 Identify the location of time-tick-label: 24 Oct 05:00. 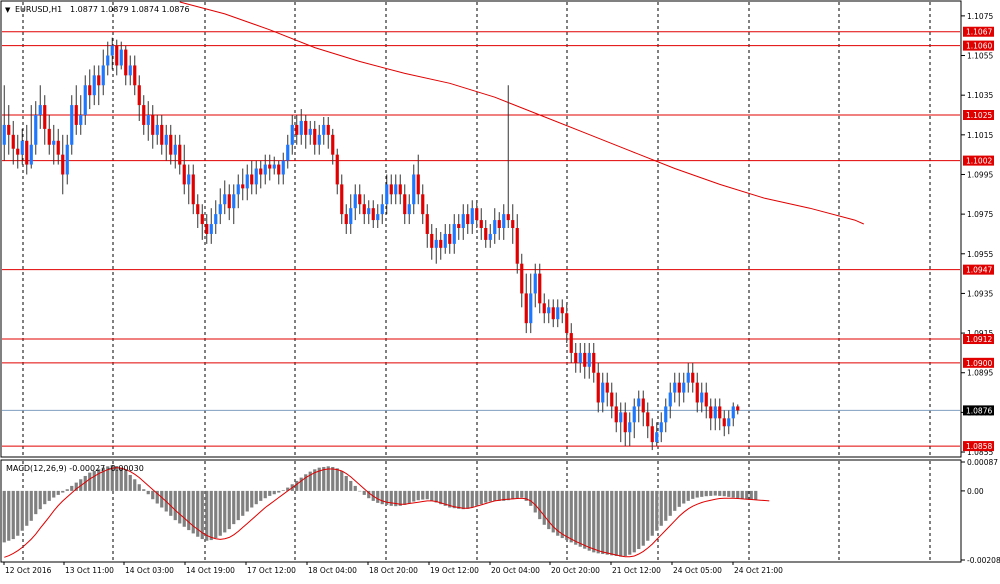
(697, 570).